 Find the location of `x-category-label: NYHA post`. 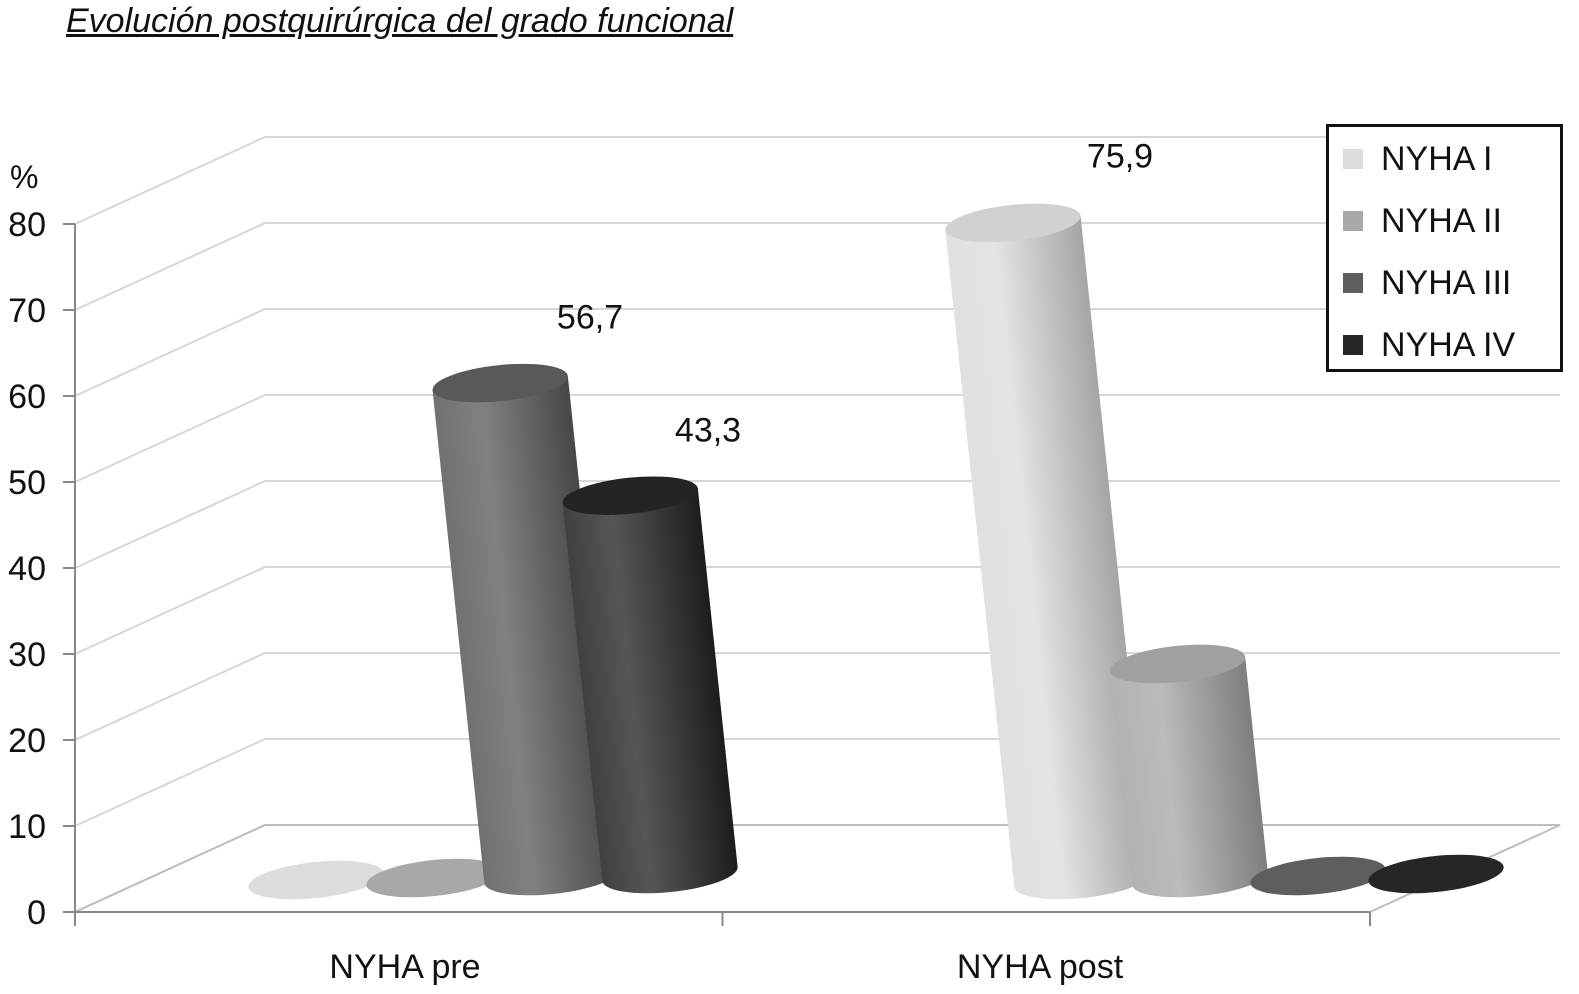

x-category-label: NYHA post is located at coordinates (1040, 967).